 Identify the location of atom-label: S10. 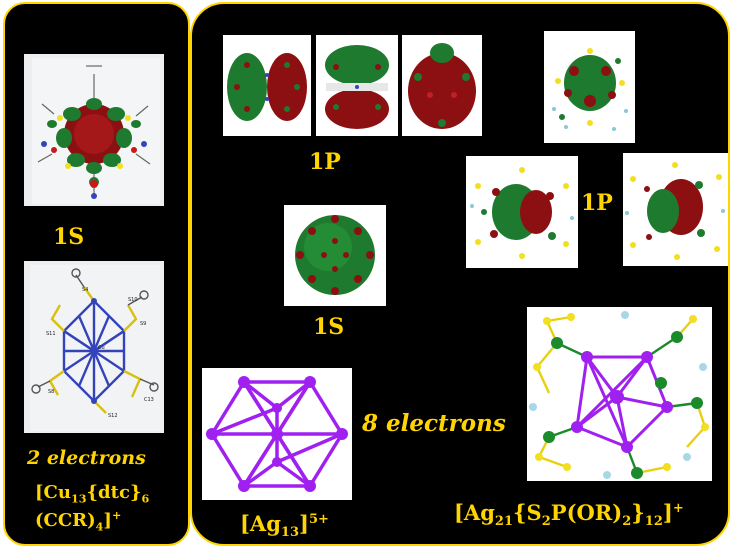
(133, 300).